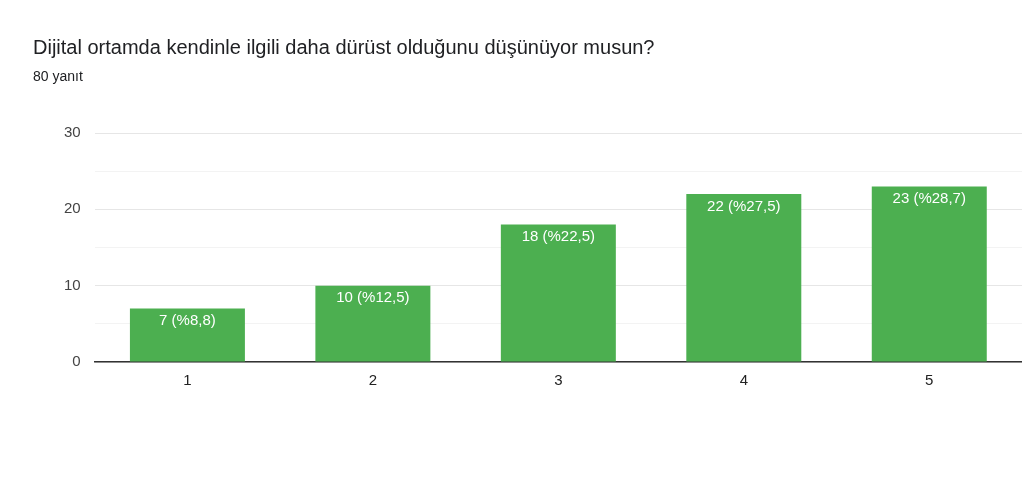 Image resolution: width=1022 pixels, height=486 pixels. Describe the element at coordinates (743, 380) in the screenshot. I see `x-tick-label: 4` at that location.